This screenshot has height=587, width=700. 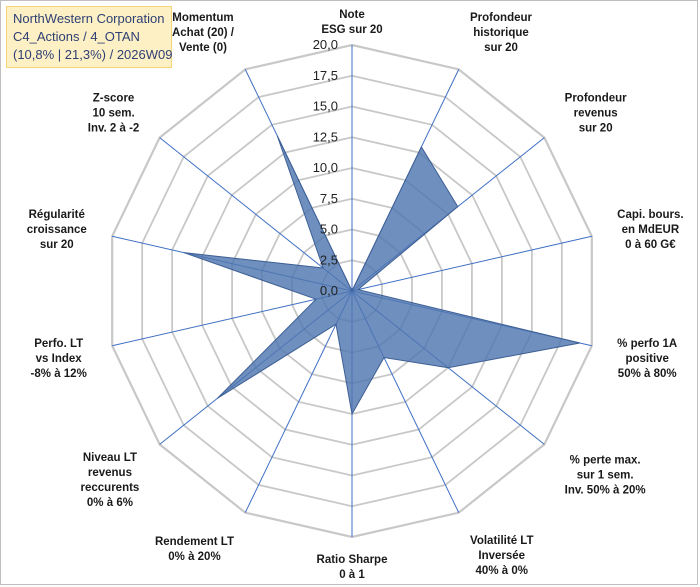 What do you see at coordinates (110, 503) in the screenshot?
I see `axis-label: 0% à 6%` at bounding box center [110, 503].